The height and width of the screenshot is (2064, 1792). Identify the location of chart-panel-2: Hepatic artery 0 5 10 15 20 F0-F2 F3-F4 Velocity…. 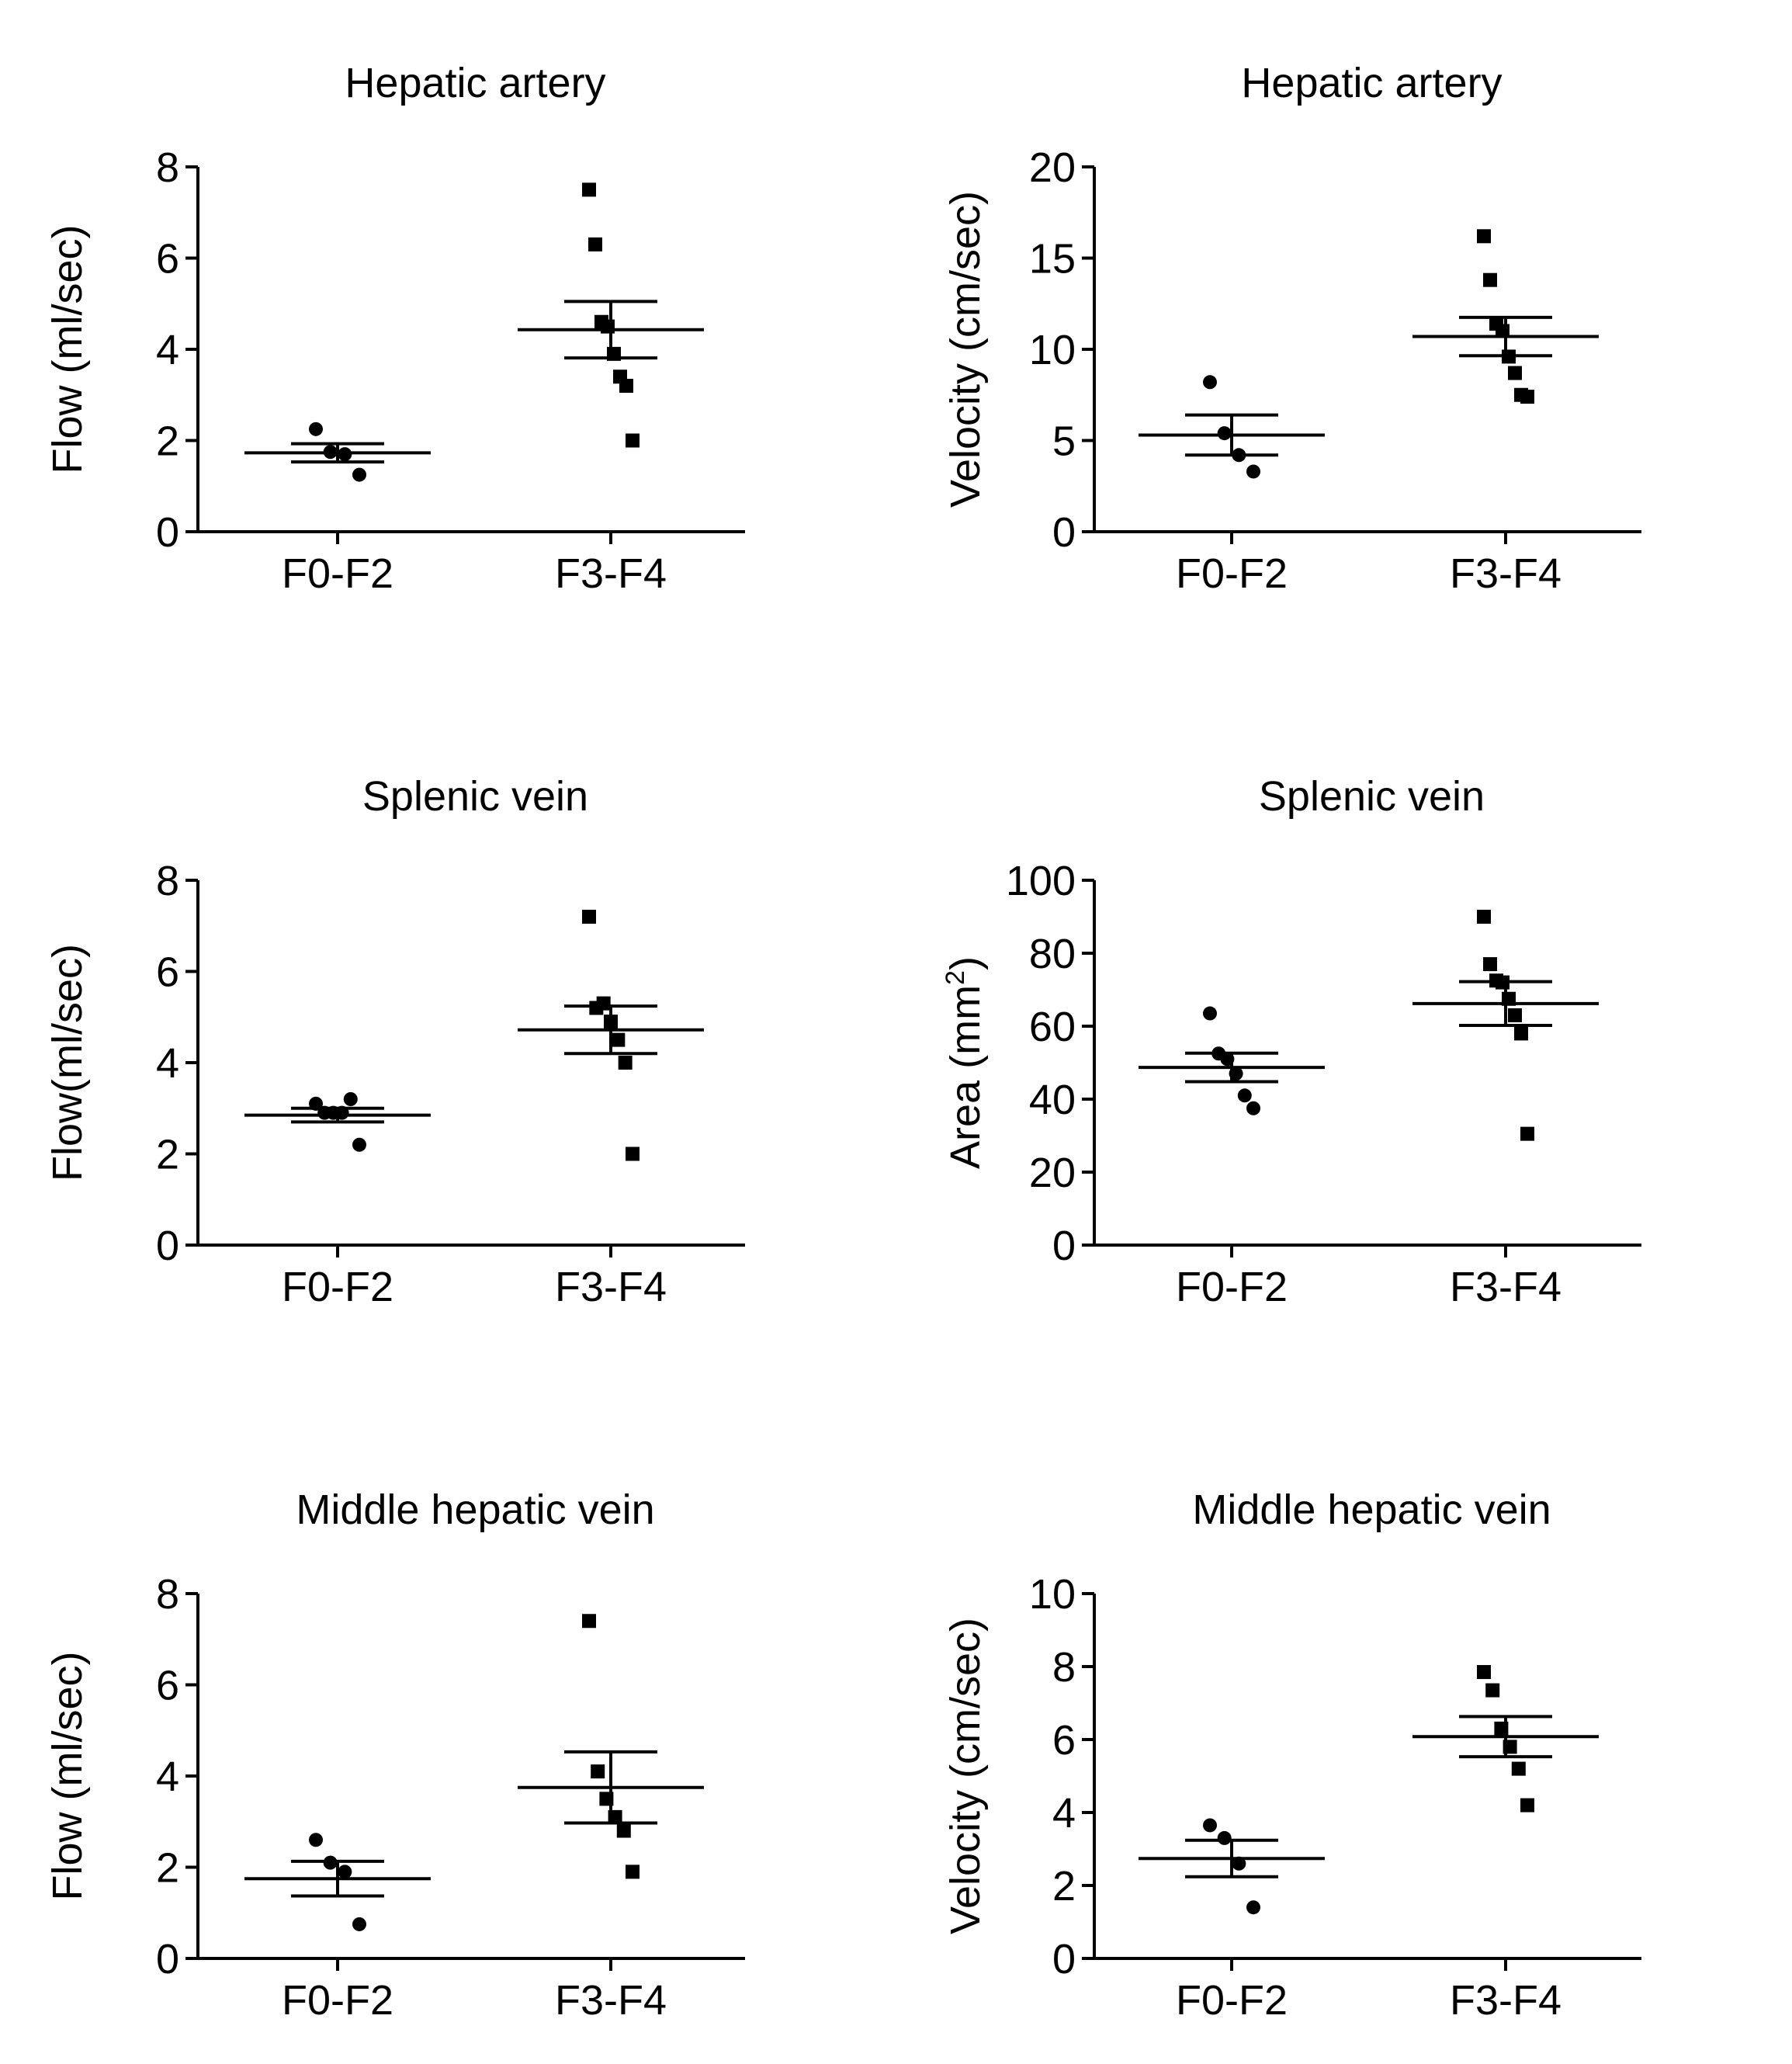
(1291, 328).